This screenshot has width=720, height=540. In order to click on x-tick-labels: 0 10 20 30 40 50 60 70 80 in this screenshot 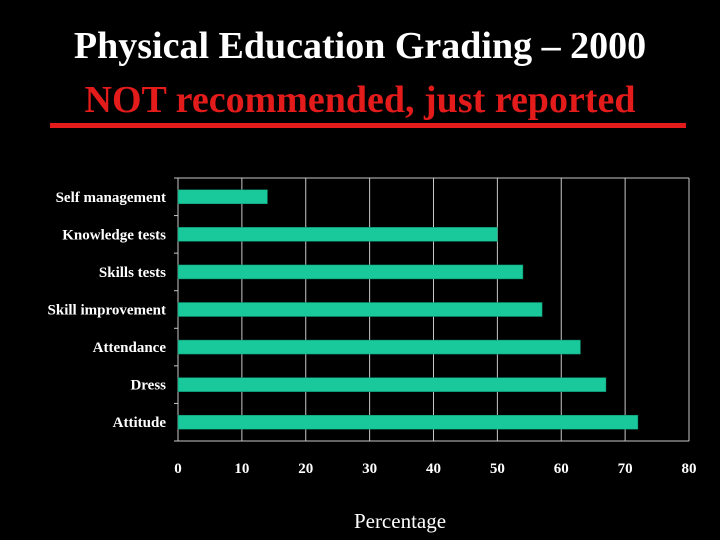, I will do `click(435, 469)`.